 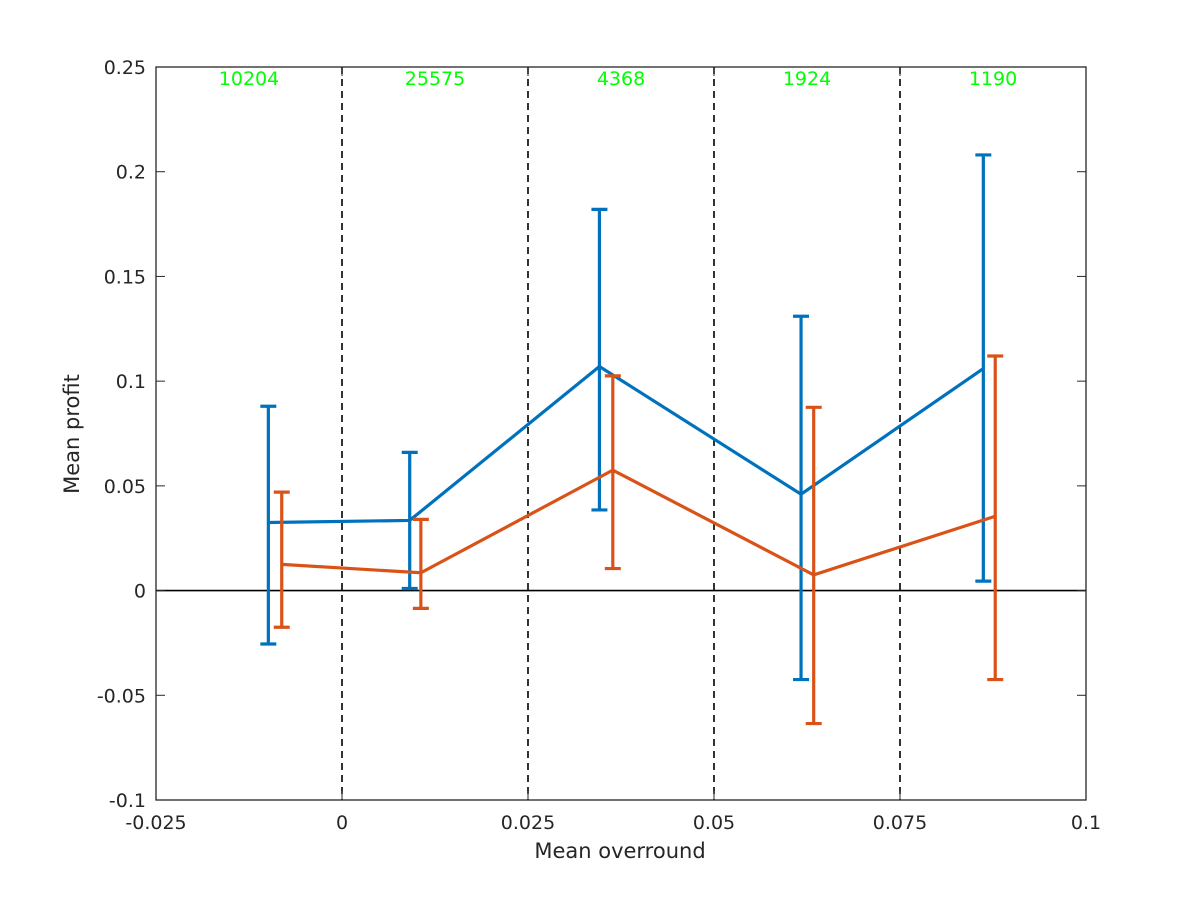 I want to click on x-tick-label: 0.05, so click(x=714, y=823).